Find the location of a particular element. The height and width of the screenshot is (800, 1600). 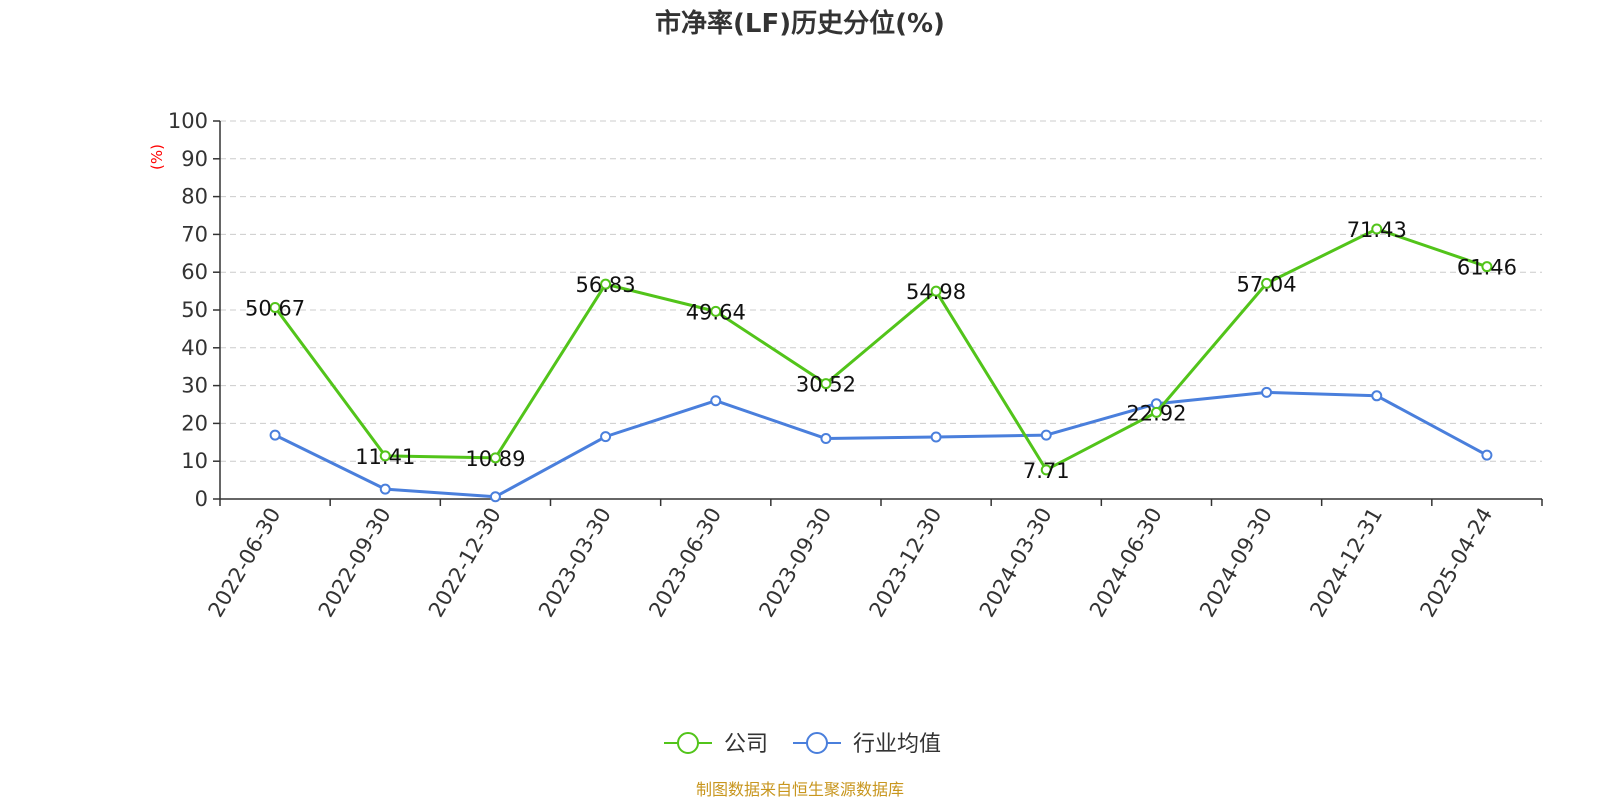

source-note: 制图数据来自恒生聚源数据库 is located at coordinates (800, 789).